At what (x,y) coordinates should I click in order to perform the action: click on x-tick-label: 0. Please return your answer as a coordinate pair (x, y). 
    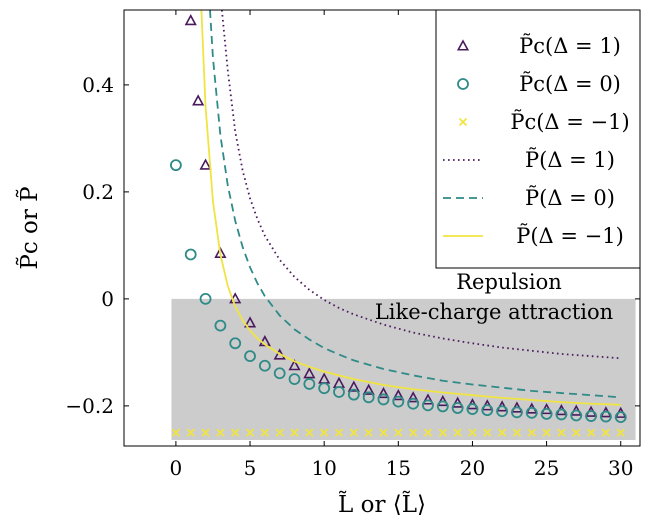
    Looking at the image, I should click on (176, 468).